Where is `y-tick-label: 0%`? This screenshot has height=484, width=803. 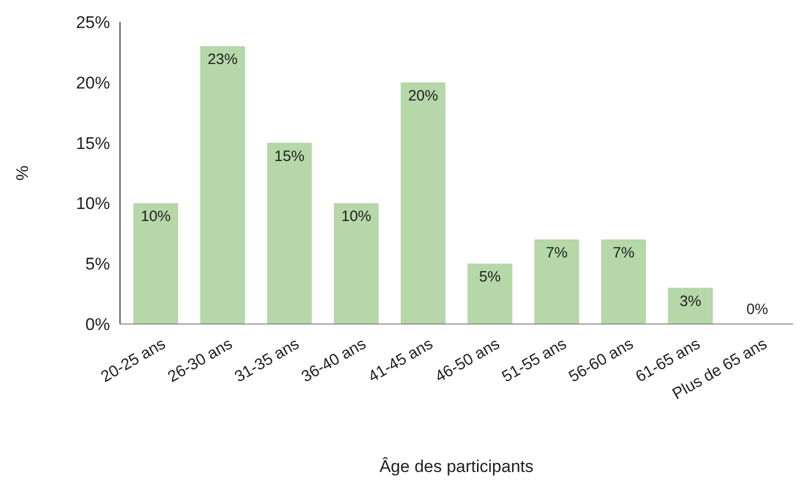
y-tick-label: 0% is located at coordinates (97, 324).